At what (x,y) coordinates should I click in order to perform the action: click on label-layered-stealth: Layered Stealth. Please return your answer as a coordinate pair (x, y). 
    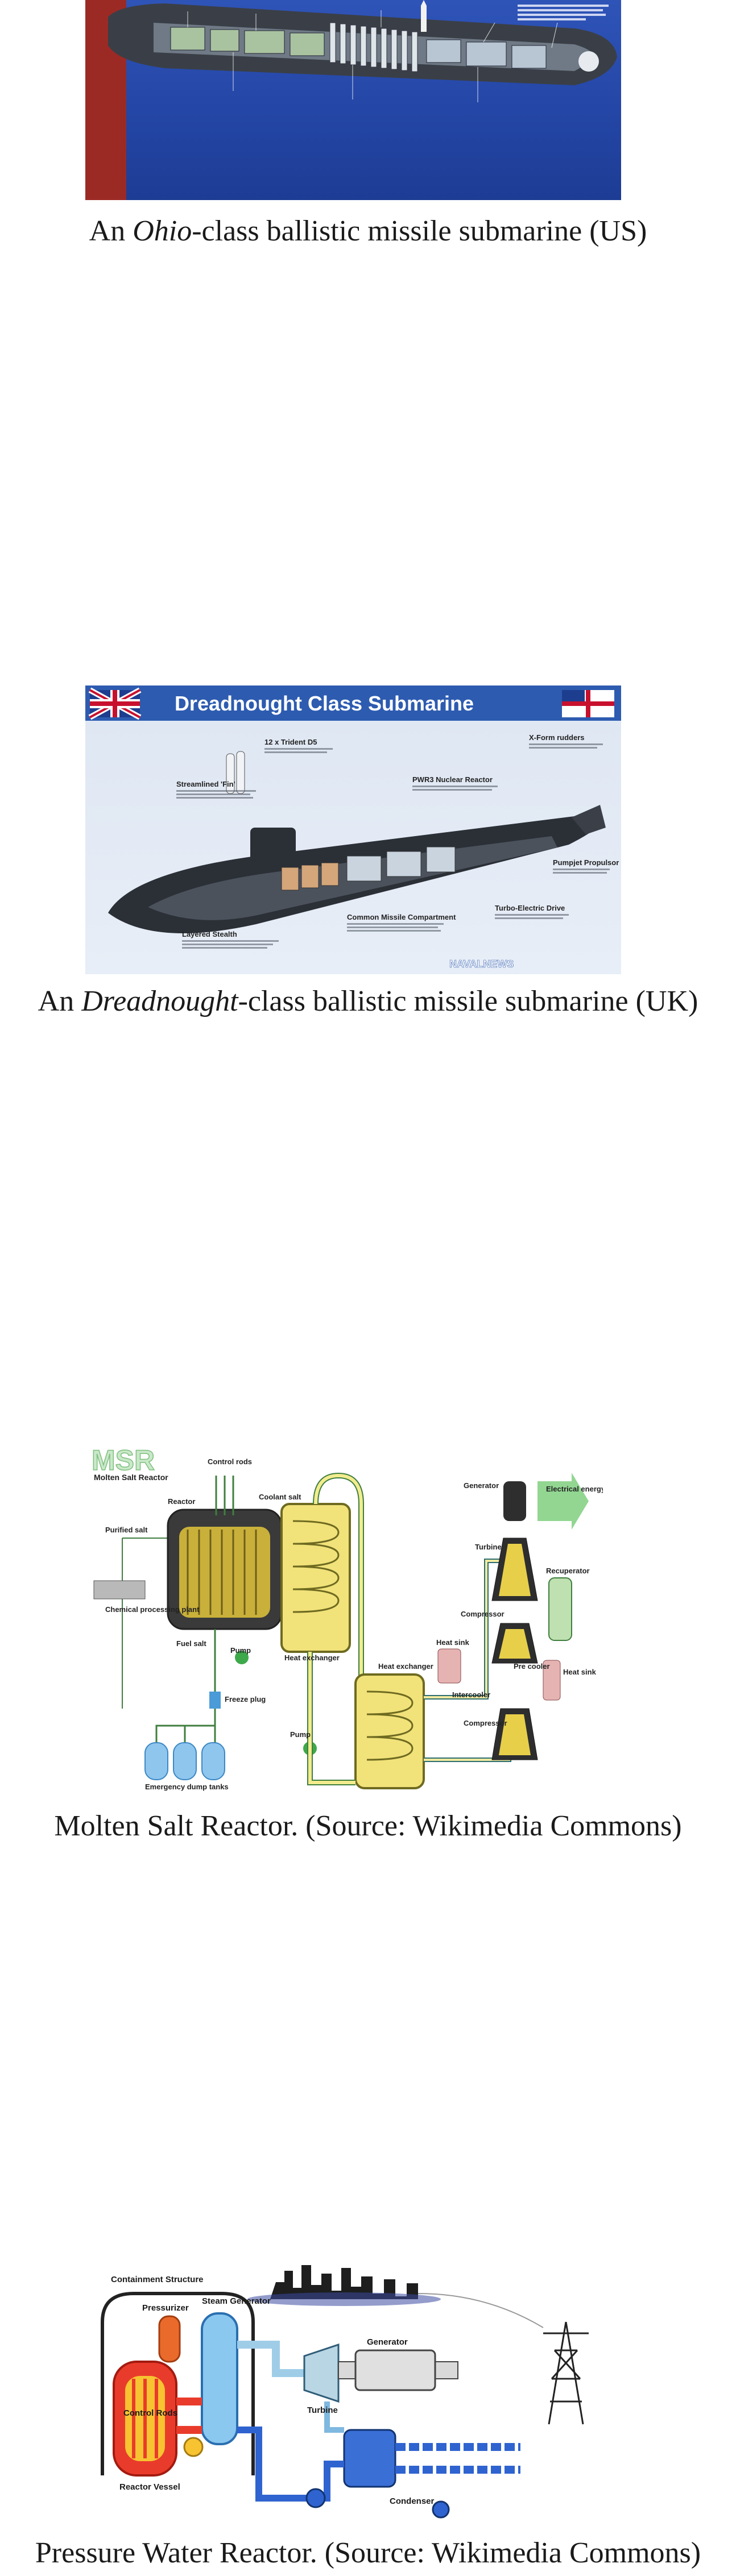
    Looking at the image, I should click on (210, 934).